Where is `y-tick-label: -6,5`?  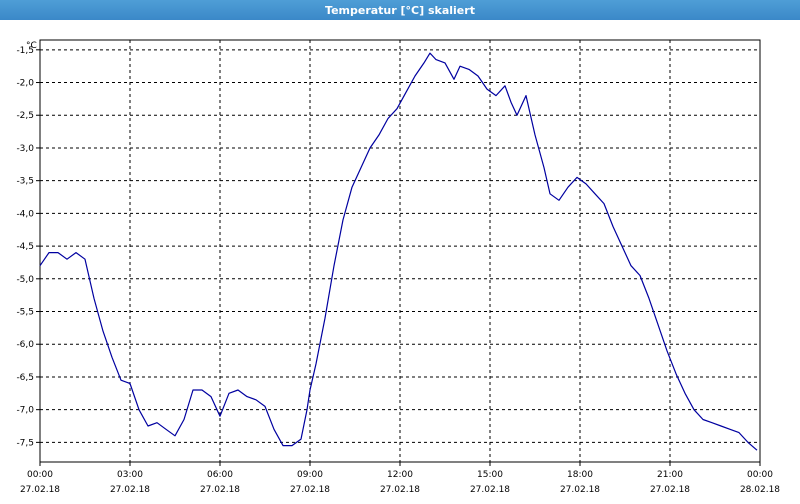 y-tick-label: -6,5 is located at coordinates (25, 378).